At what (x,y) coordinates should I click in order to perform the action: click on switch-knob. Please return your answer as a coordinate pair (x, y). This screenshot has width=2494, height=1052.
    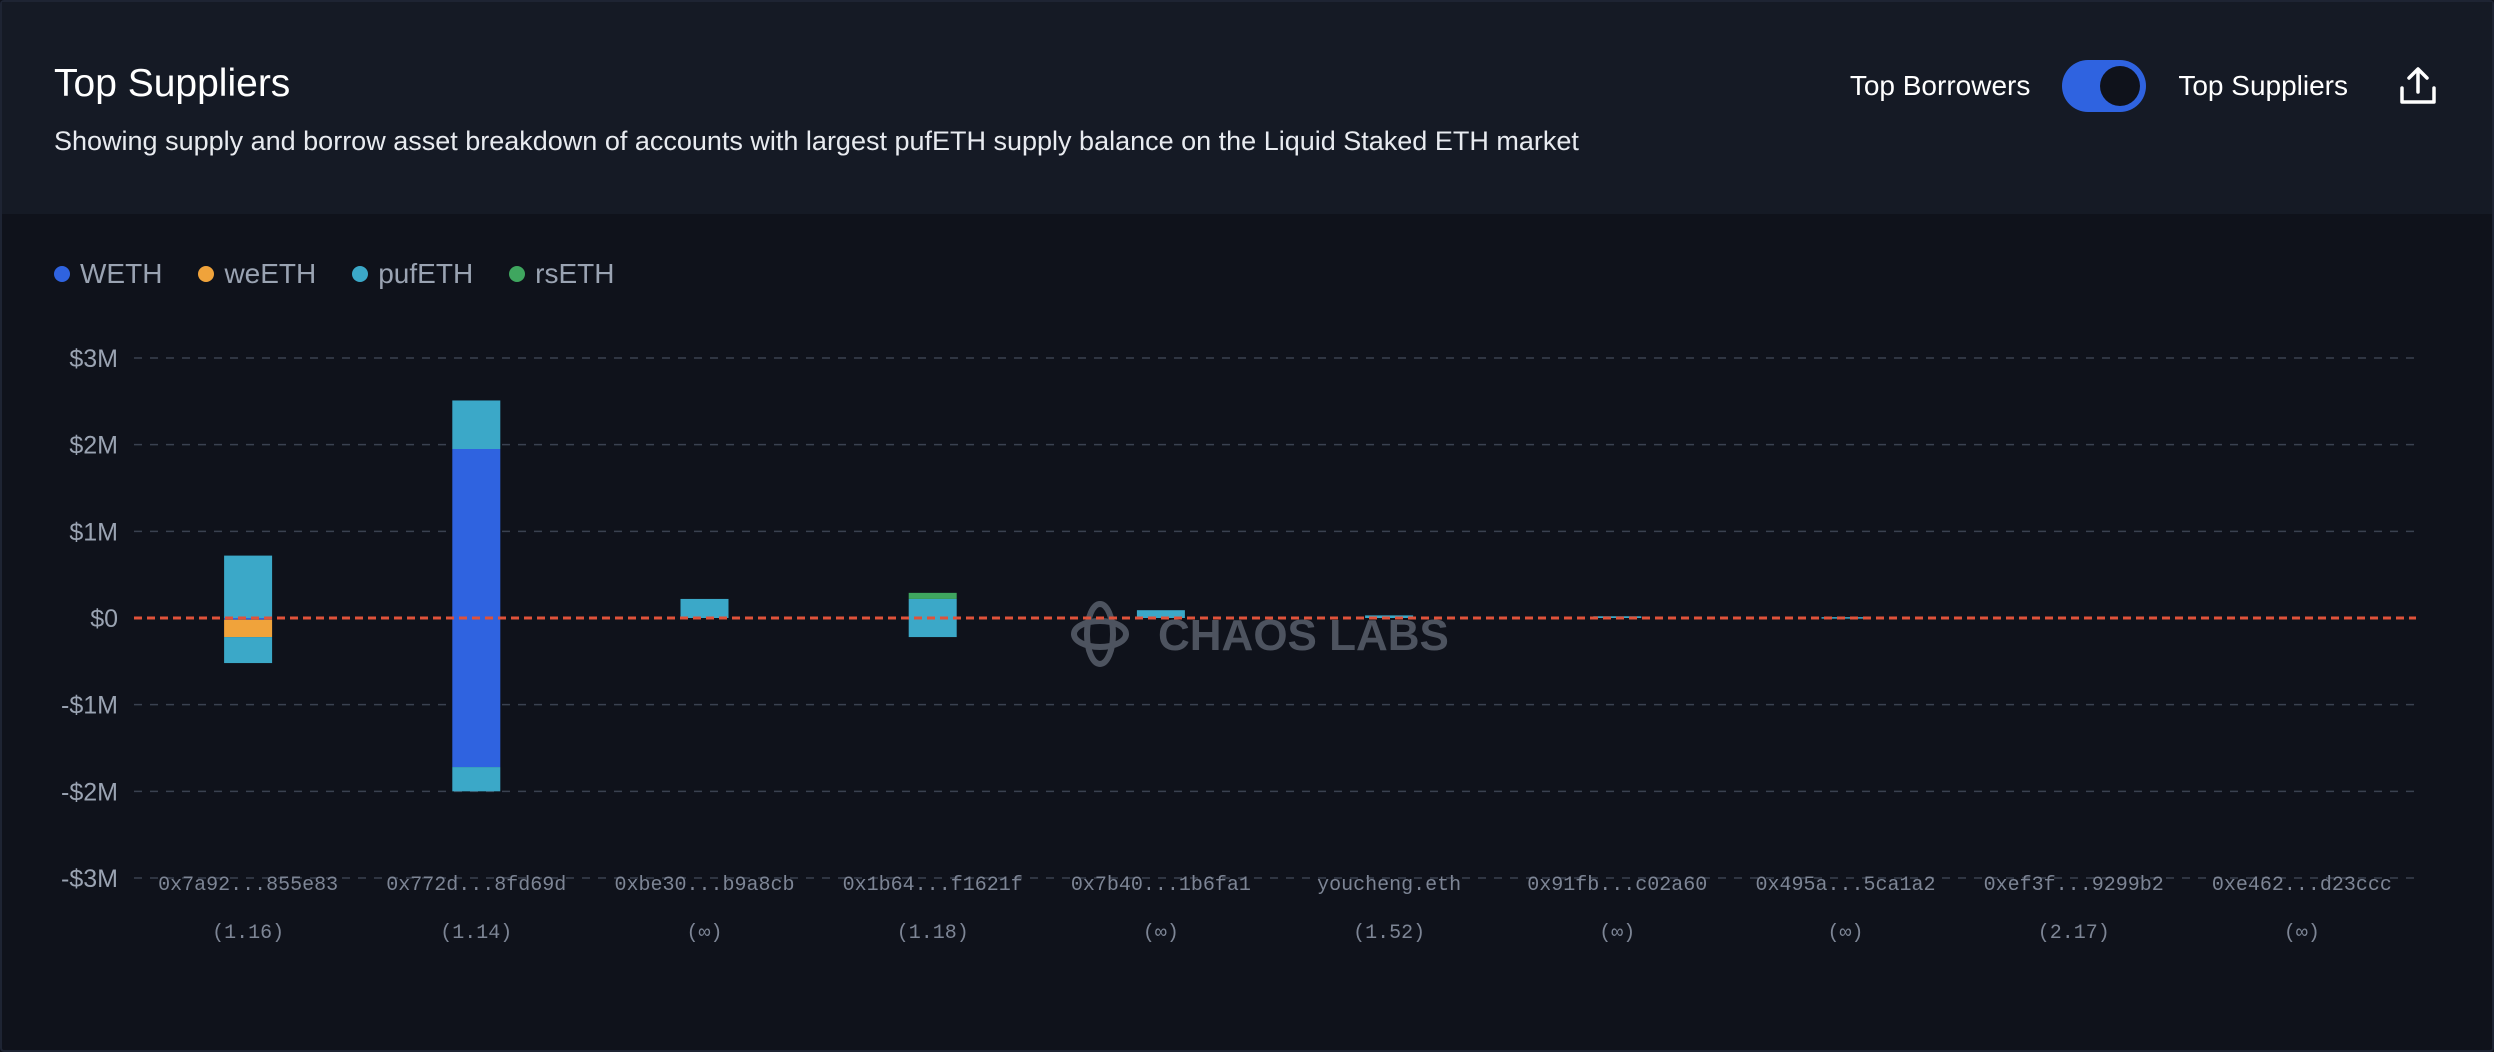
    Looking at the image, I should click on (2120, 86).